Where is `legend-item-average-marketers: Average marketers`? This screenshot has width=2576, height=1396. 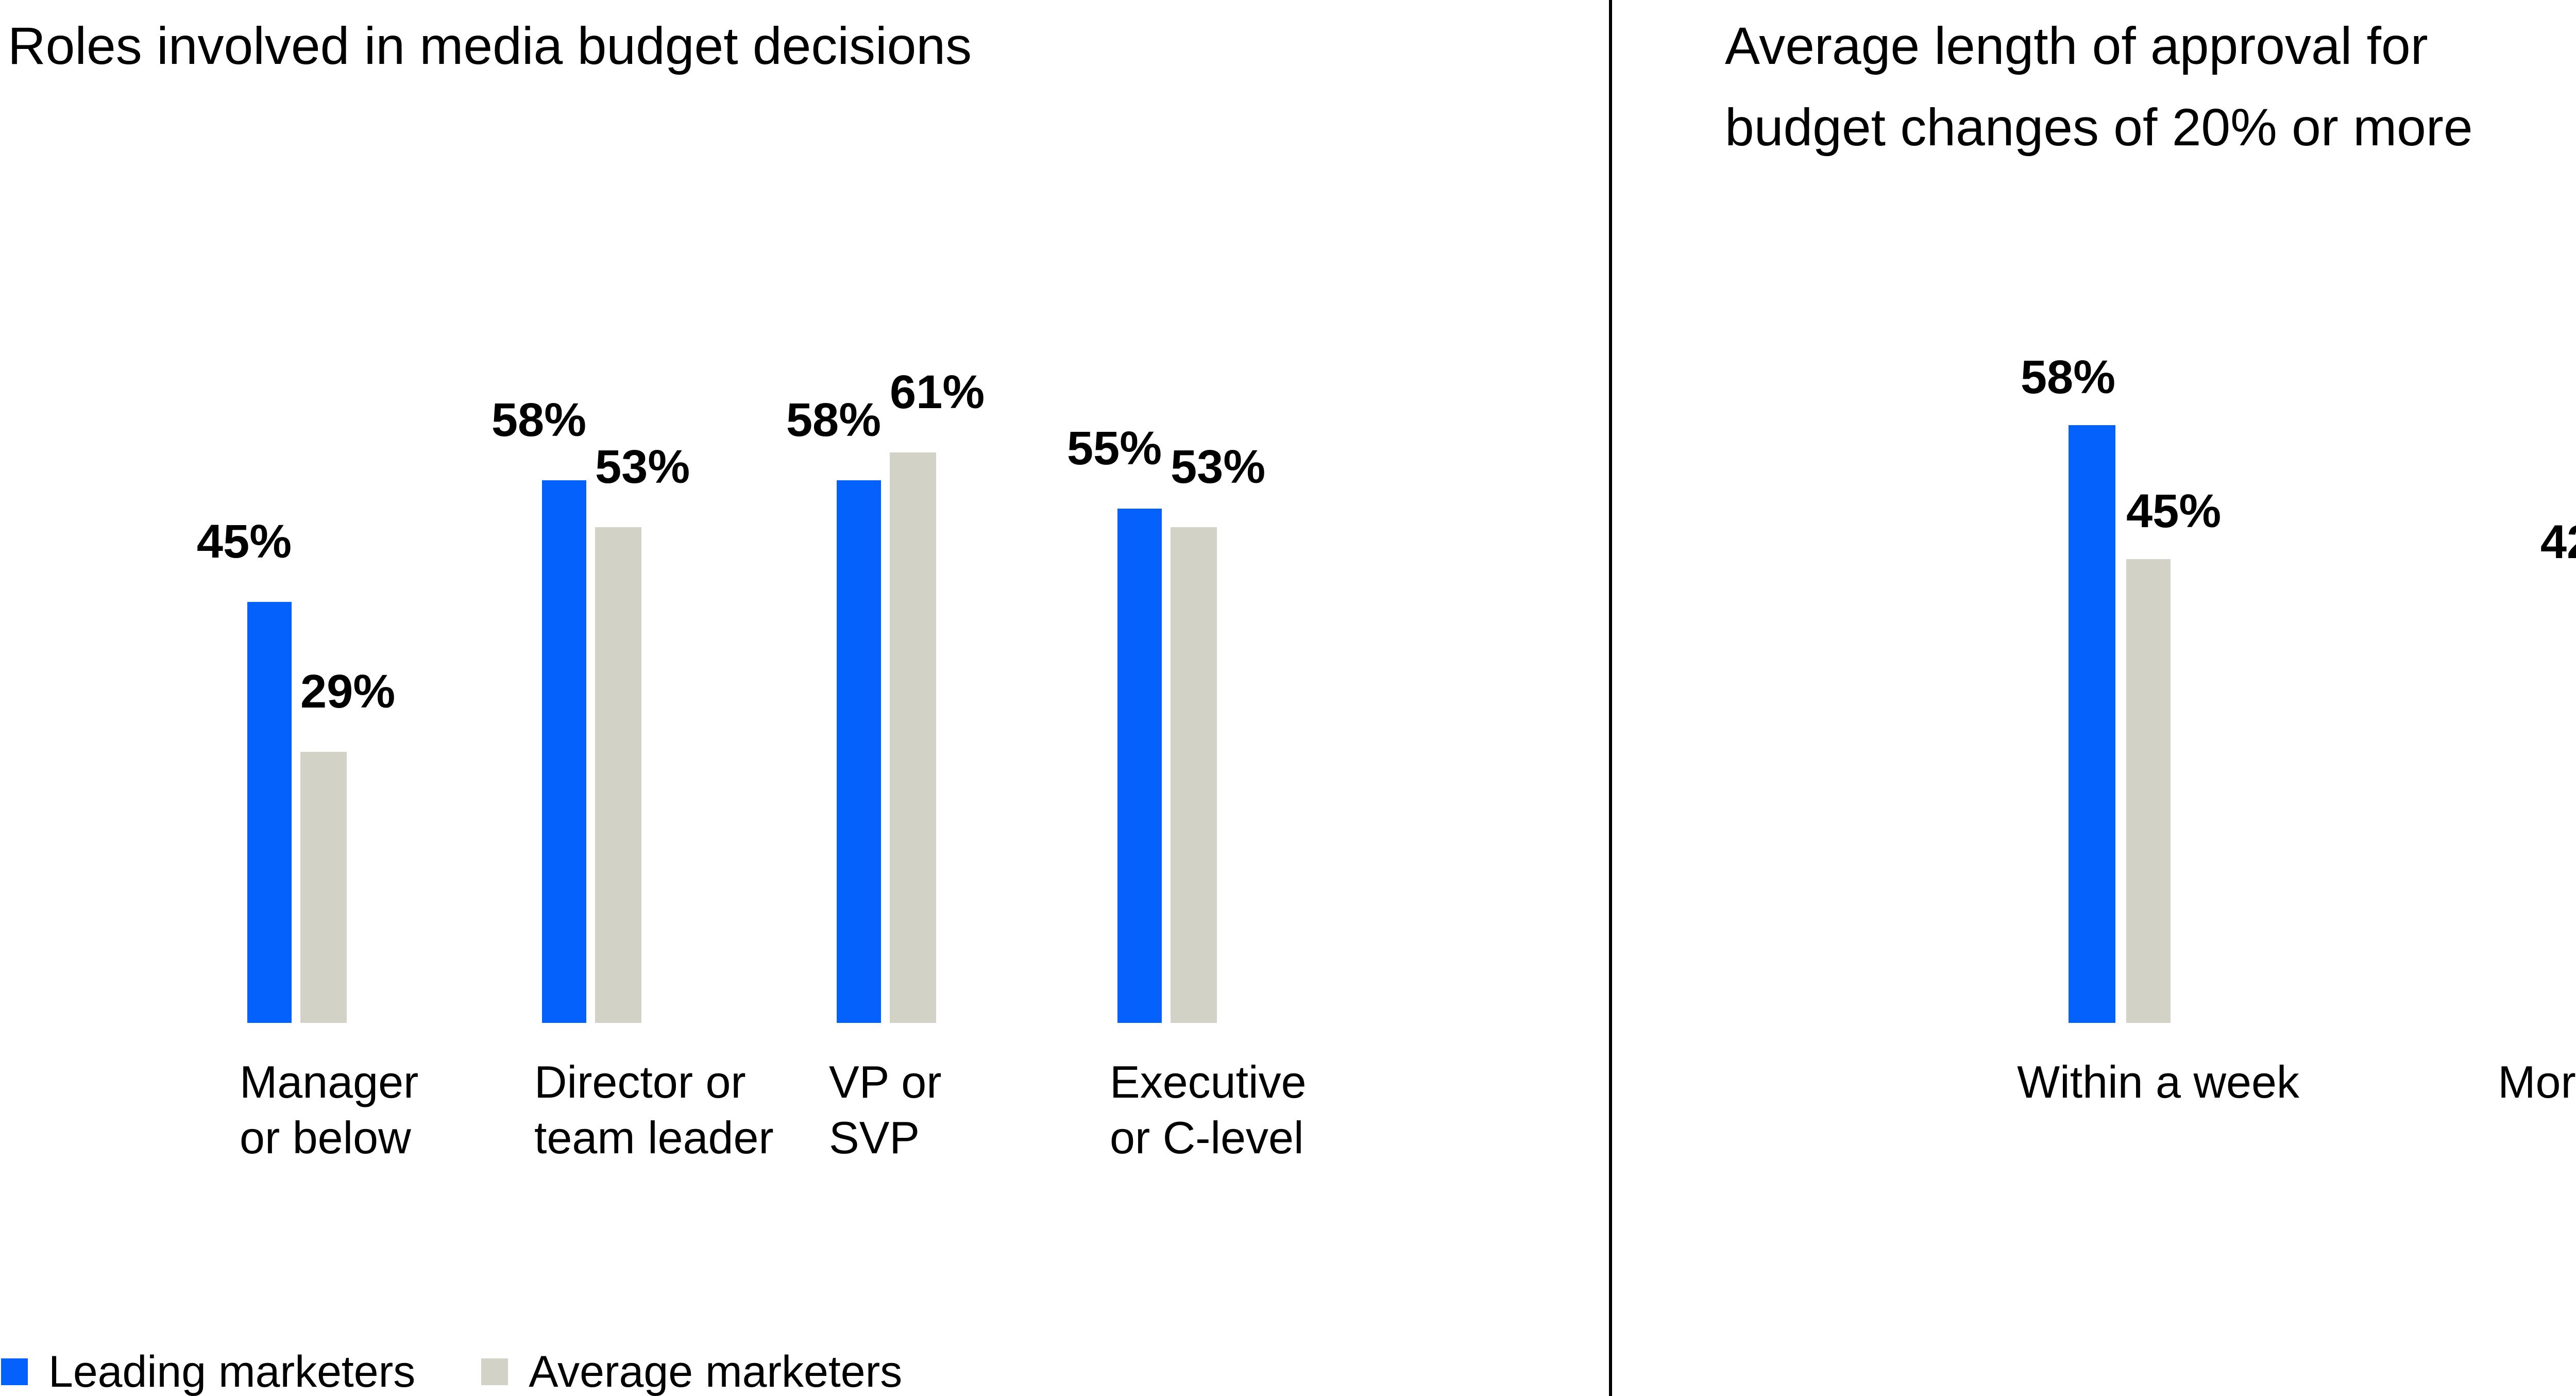 legend-item-average-marketers: Average marketers is located at coordinates (691, 1371).